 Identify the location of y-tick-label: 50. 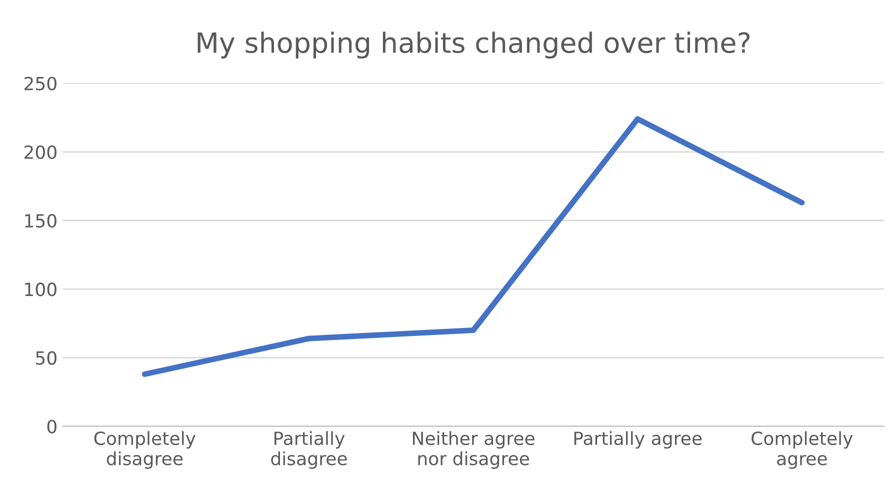
(46, 358).